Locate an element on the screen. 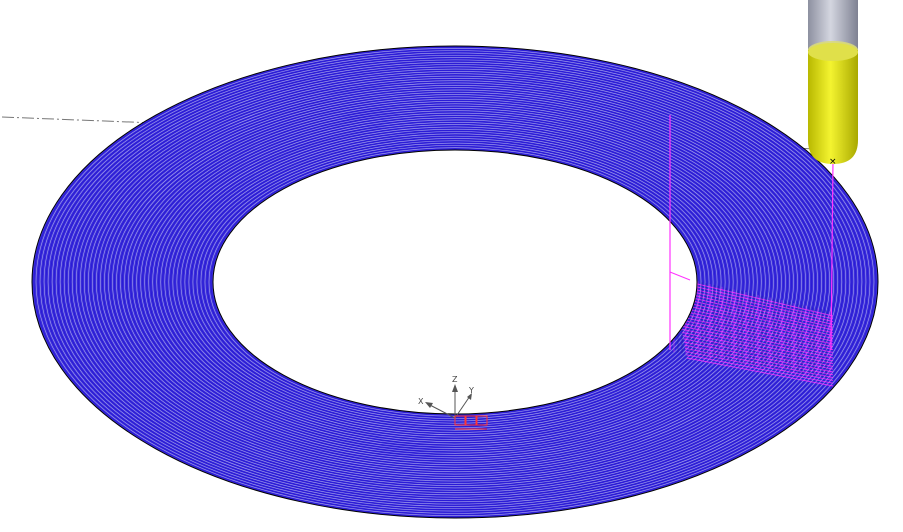 The image size is (903, 532). toolpath-link-moves is located at coordinates (752, 331).